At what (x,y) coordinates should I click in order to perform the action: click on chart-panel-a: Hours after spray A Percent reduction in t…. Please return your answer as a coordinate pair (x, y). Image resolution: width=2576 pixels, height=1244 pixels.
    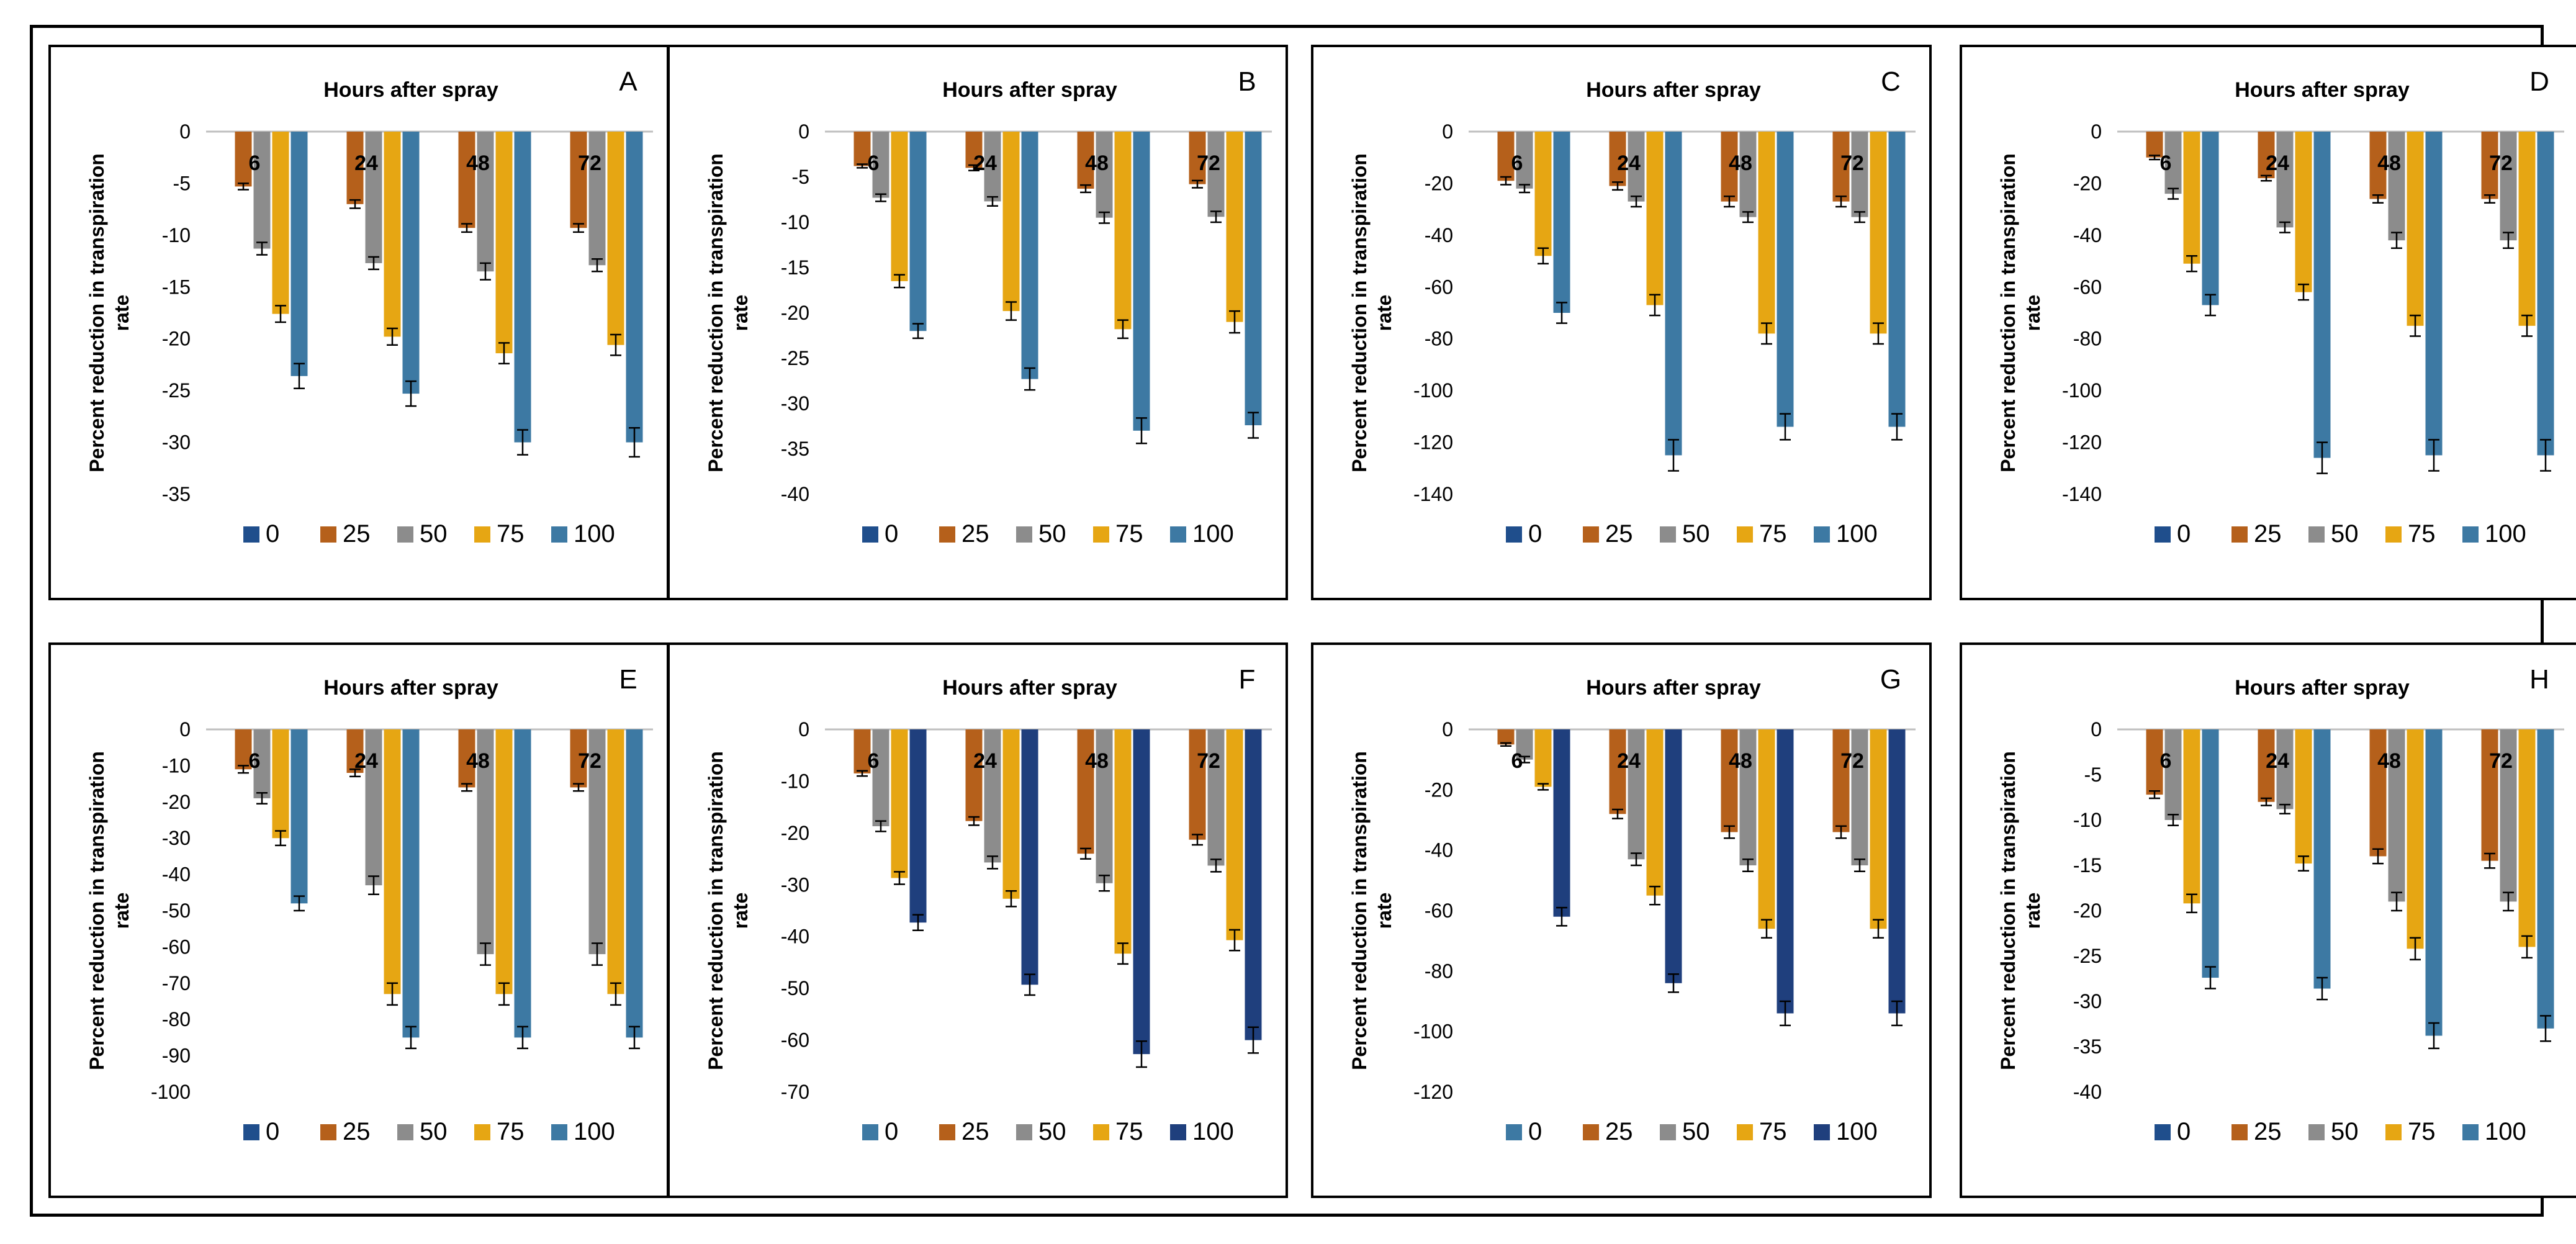
    Looking at the image, I should click on (358, 322).